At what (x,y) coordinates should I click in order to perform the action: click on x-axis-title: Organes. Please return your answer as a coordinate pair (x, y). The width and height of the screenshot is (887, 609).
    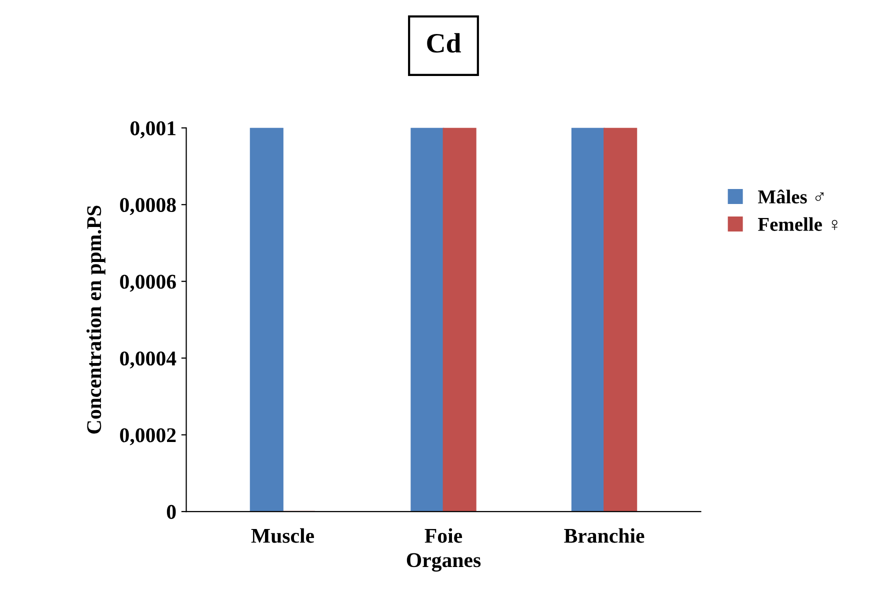
    Looking at the image, I should click on (443, 562).